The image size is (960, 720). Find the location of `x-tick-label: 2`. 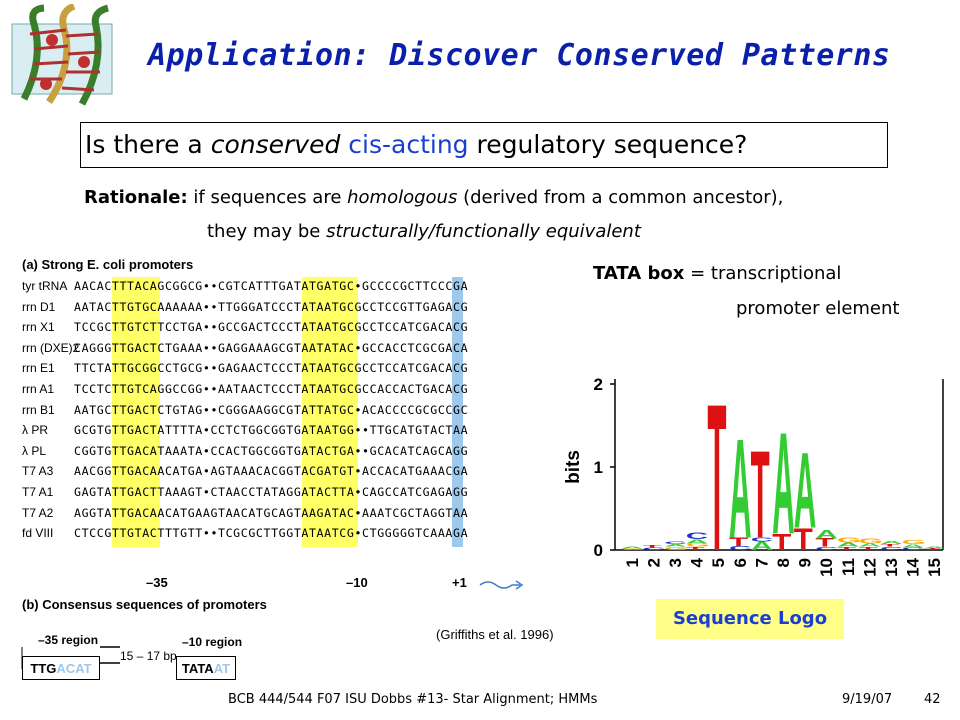

x-tick-label: 2 is located at coordinates (653, 562).